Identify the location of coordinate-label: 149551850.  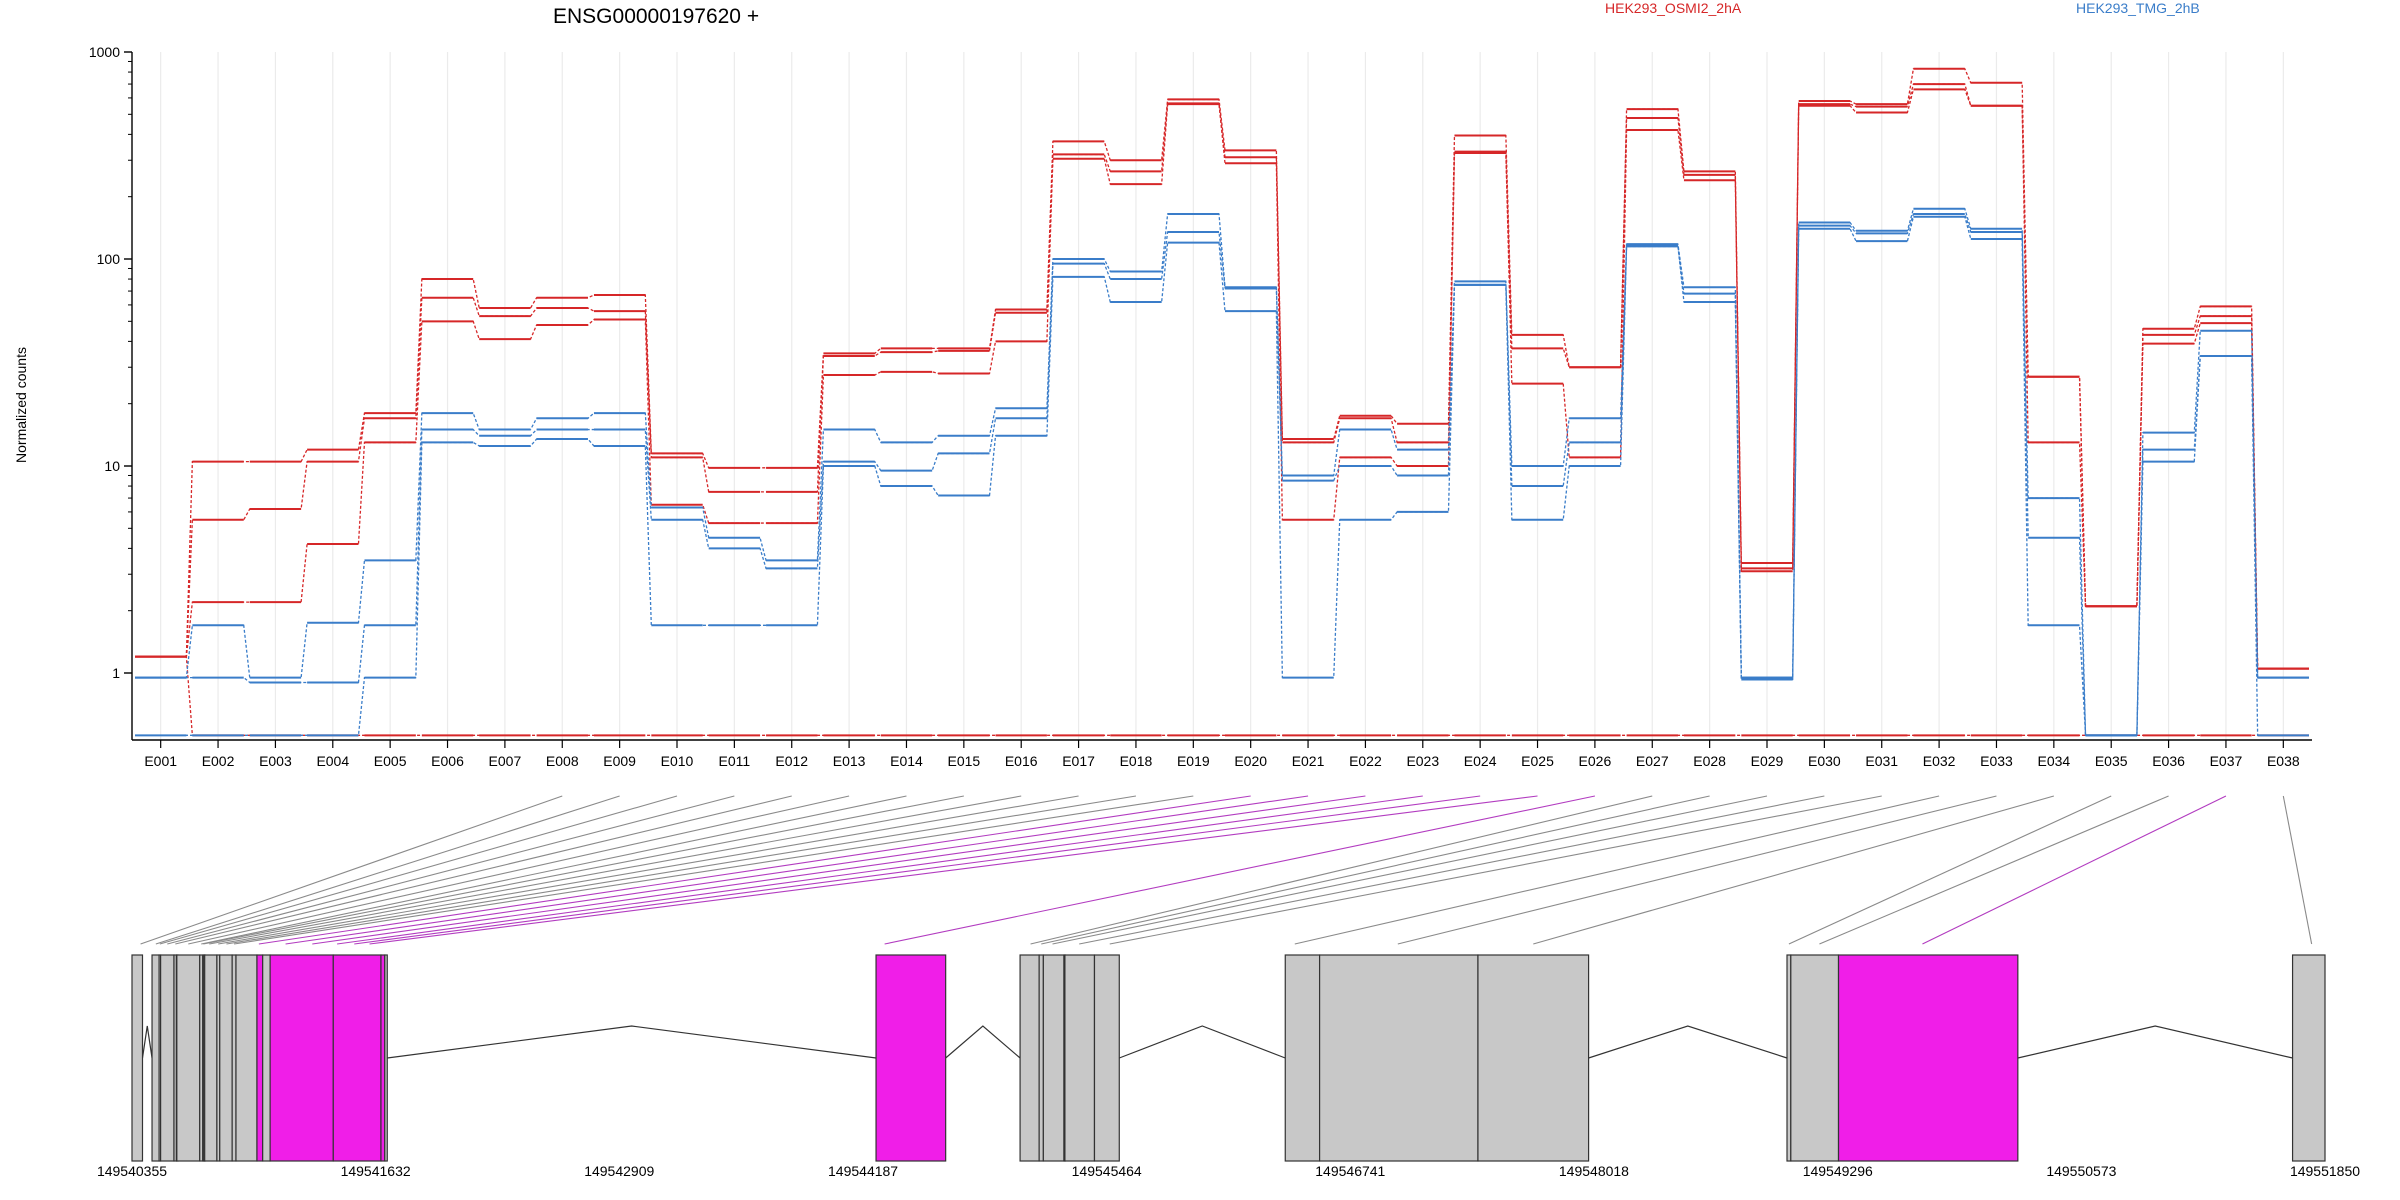
(2325, 1171).